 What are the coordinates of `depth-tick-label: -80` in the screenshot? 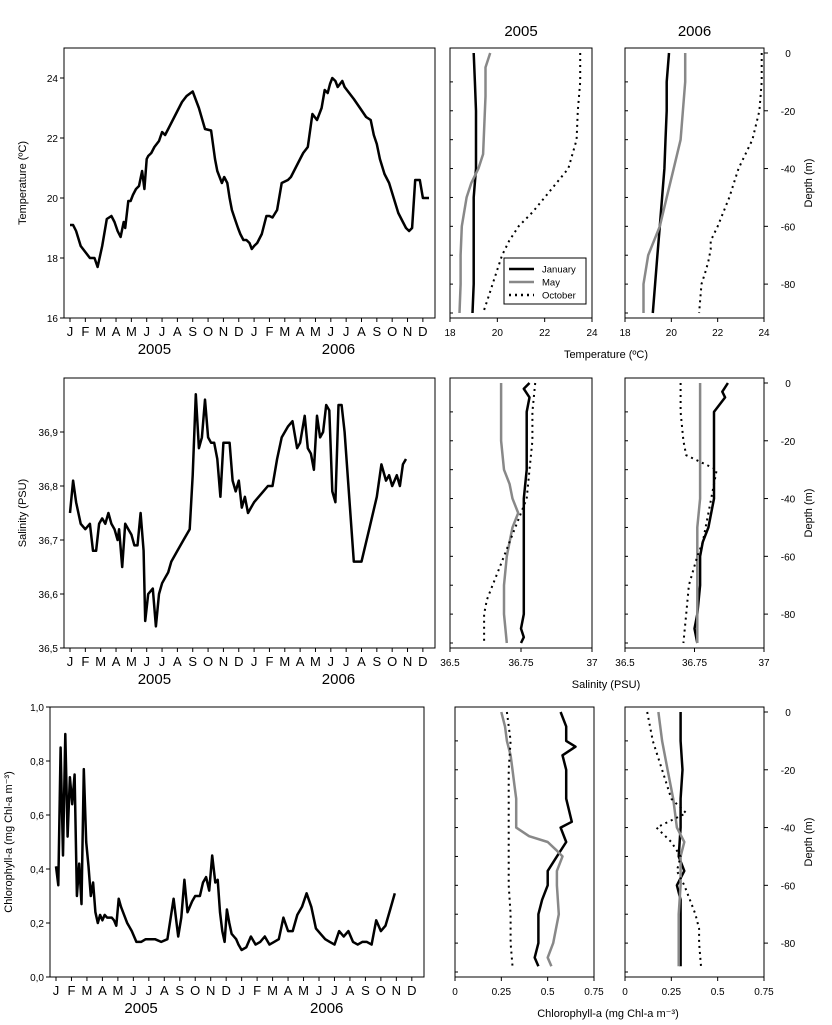 It's located at (788, 944).